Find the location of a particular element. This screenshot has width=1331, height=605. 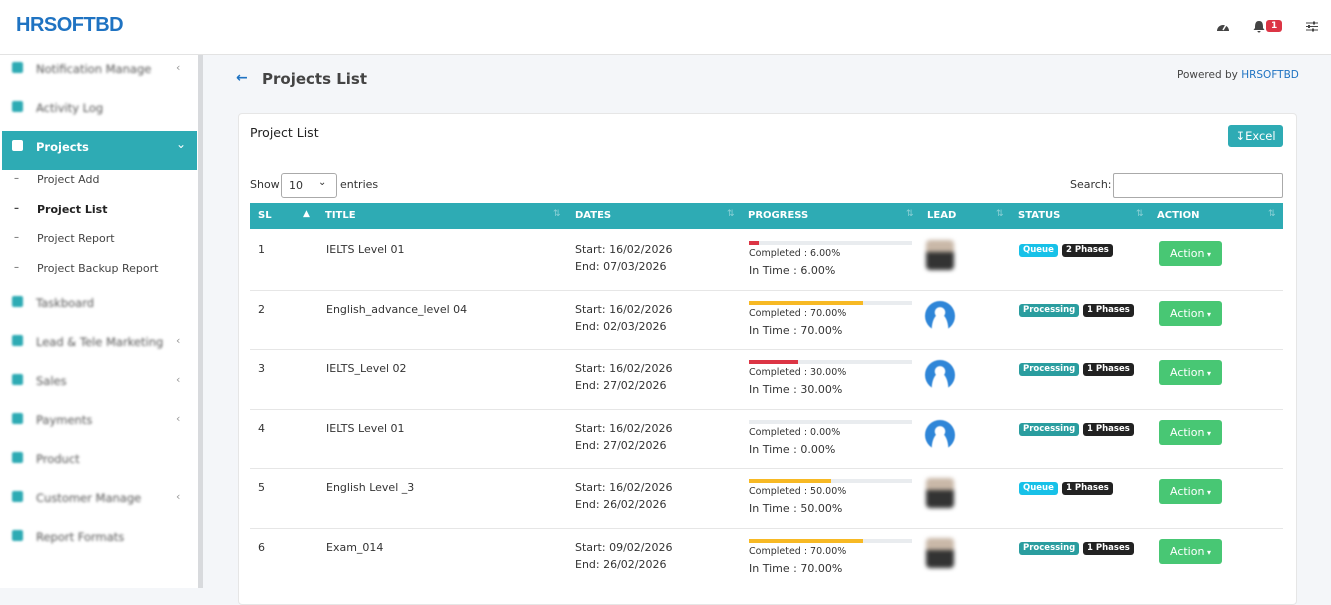

powered-by: Powered by HRSOFTBD is located at coordinates (1238, 75).